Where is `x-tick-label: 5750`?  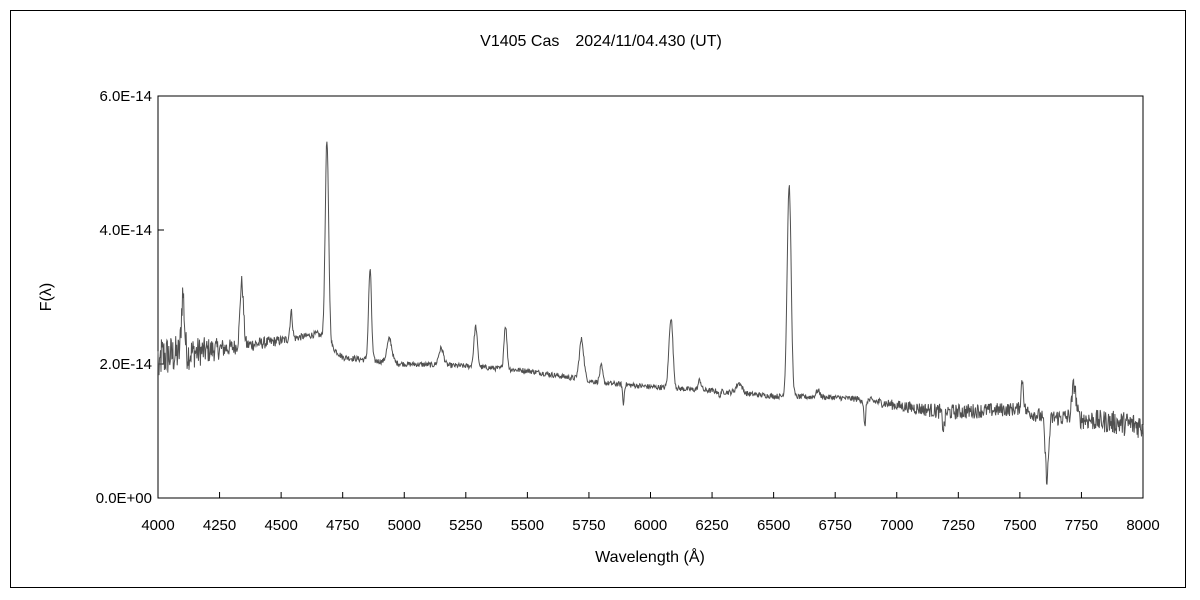 x-tick-label: 5750 is located at coordinates (588, 525).